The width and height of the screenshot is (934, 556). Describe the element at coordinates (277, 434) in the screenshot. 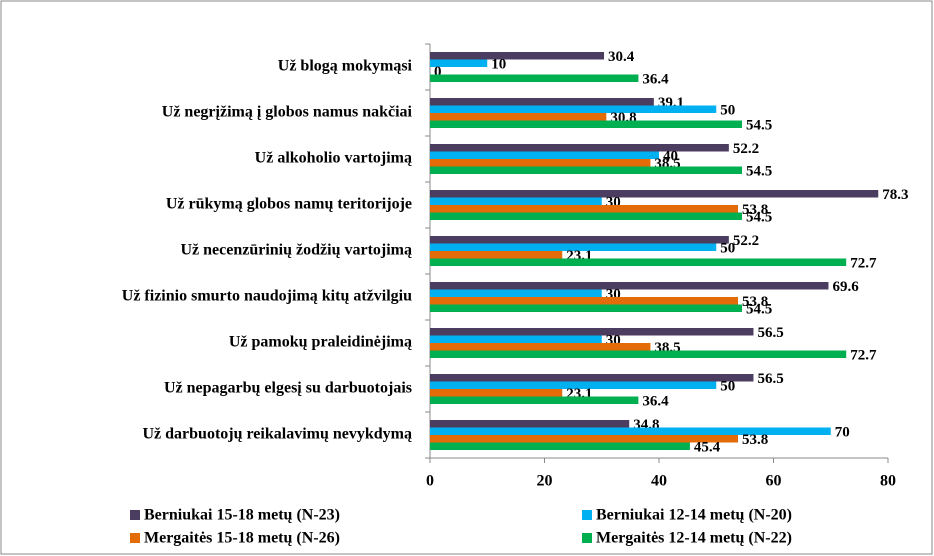

I see `y-tick-label: Už darbuotojų reikalavimų nevykdymą` at that location.